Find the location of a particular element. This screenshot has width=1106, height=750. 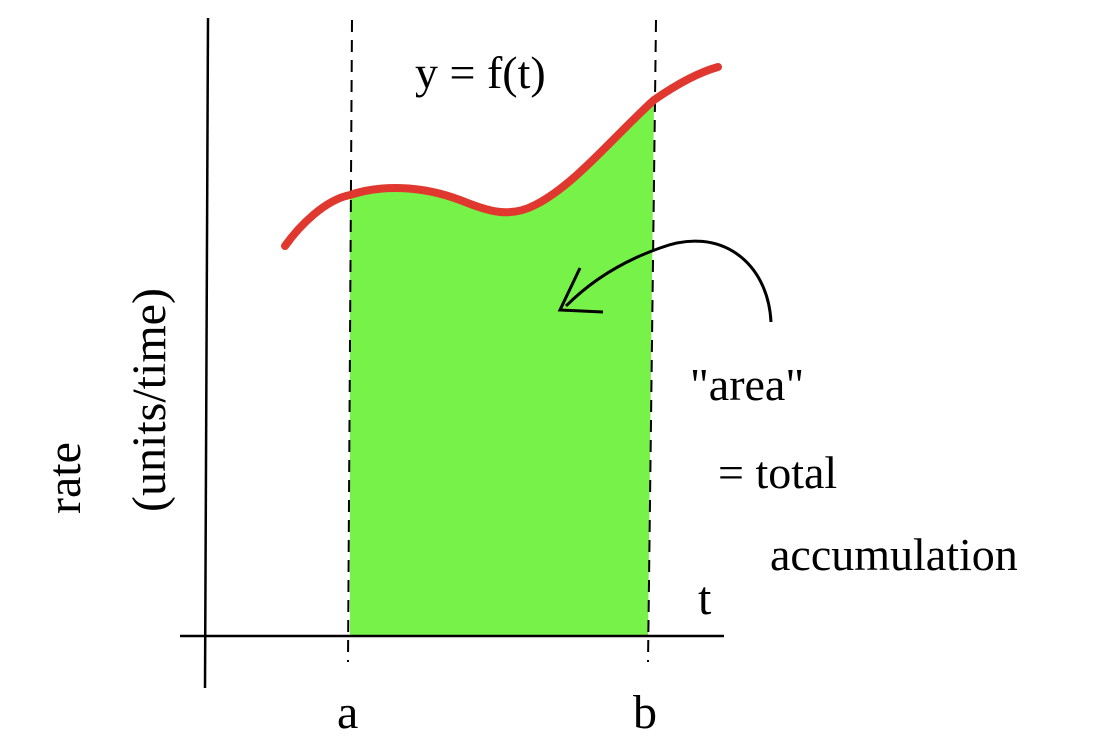

annotation-line3: accumulation is located at coordinates (894, 554).